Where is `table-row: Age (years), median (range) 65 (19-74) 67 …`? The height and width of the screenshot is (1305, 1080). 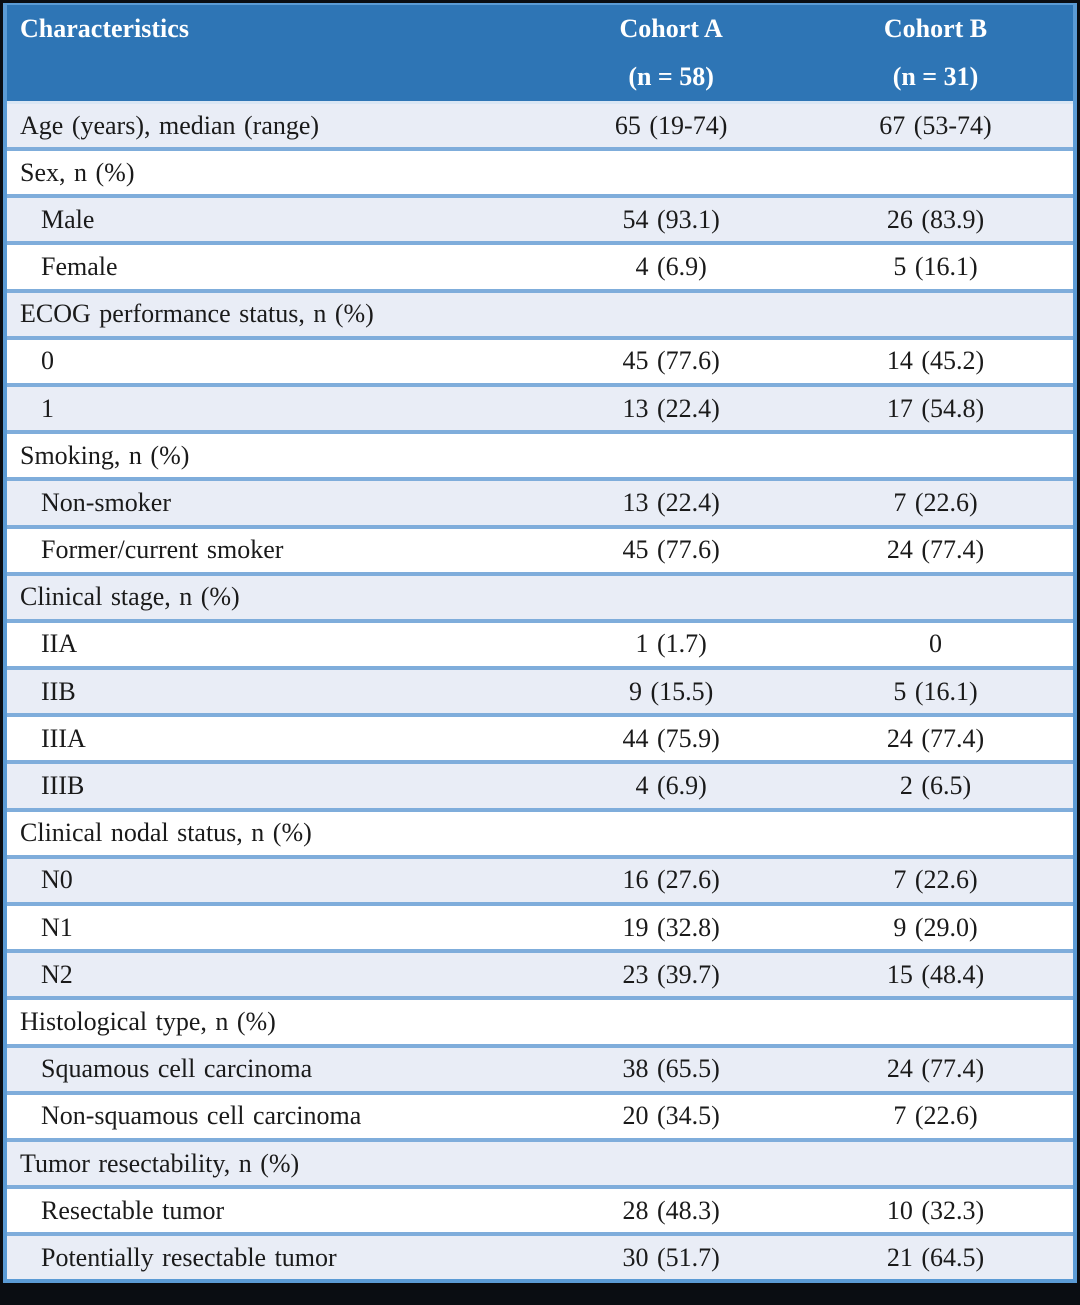 table-row: Age (years), median (range) 65 (19-74) 67 … is located at coordinates (540, 125).